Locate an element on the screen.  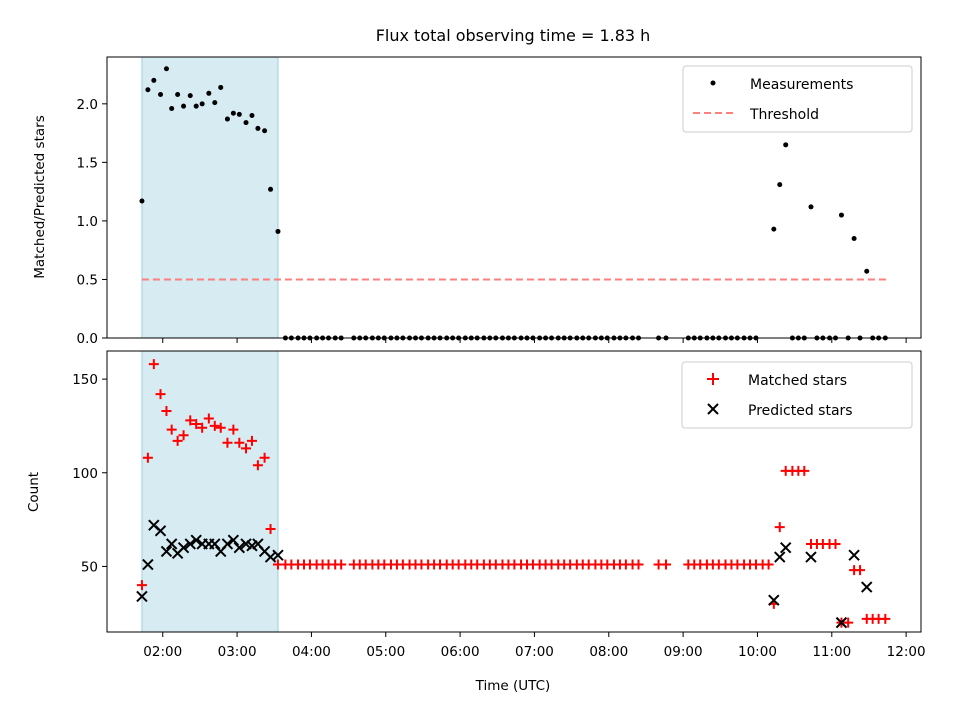
top-y-tick-label: 1.0 is located at coordinates (87, 222).